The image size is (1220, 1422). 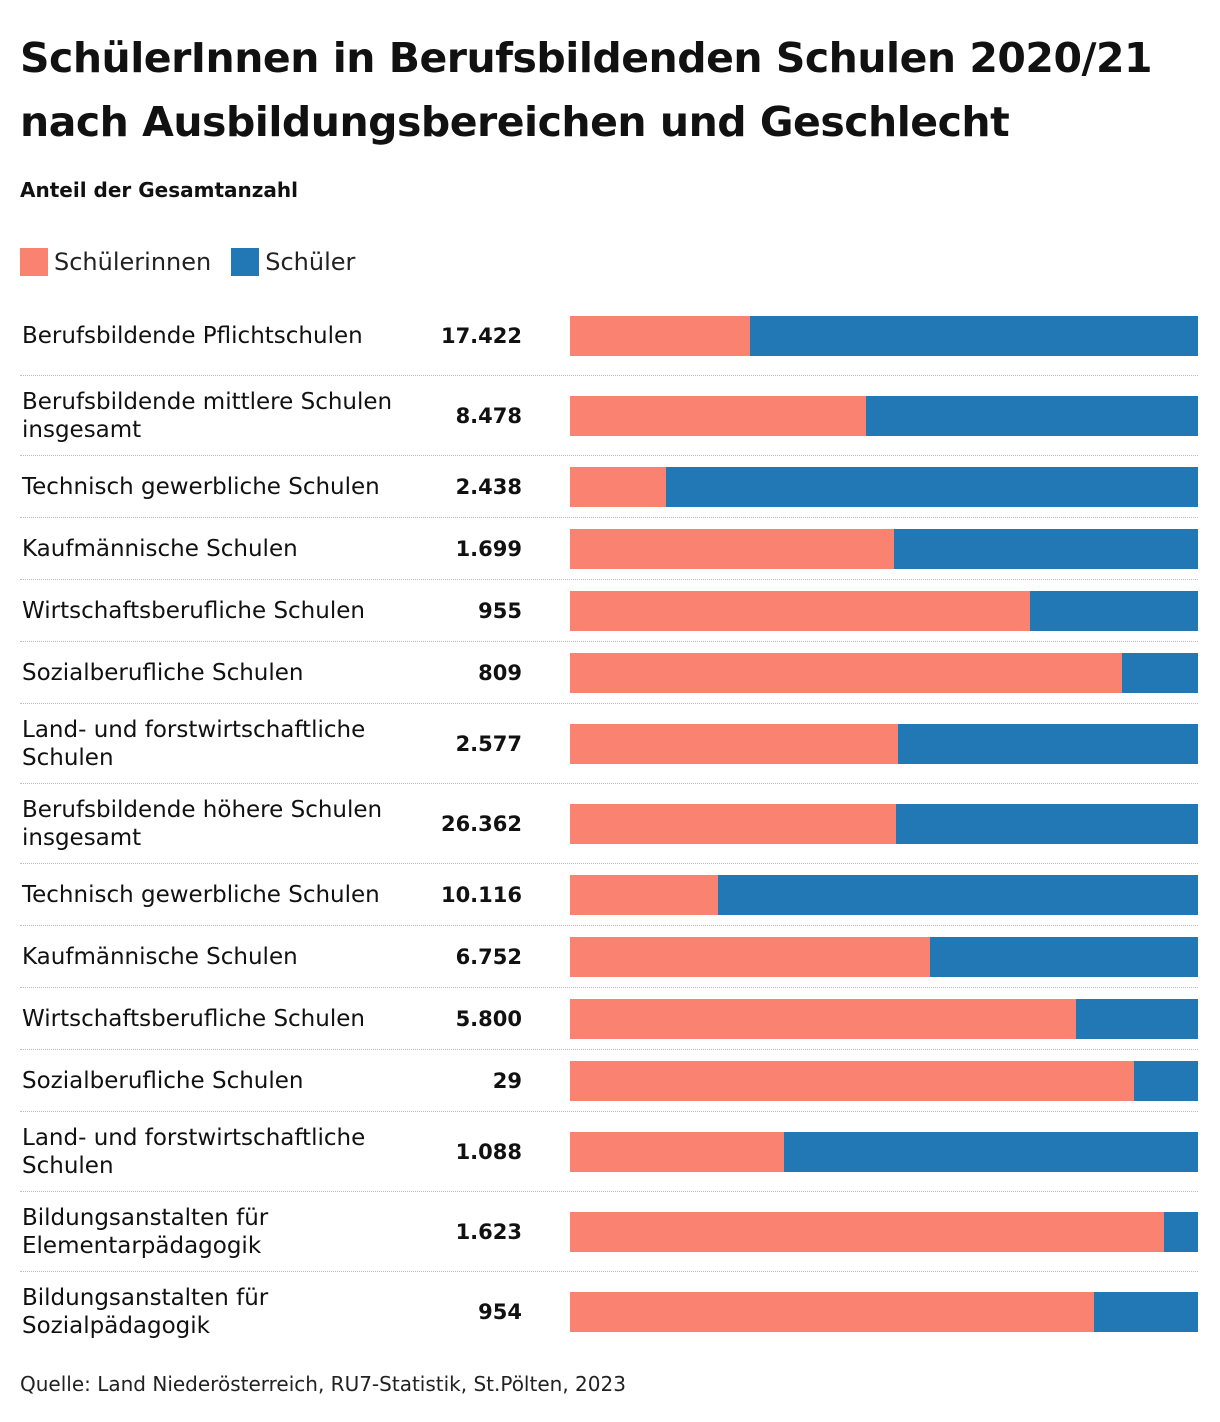 What do you see at coordinates (488, 957) in the screenshot?
I see `total-value: 6.752` at bounding box center [488, 957].